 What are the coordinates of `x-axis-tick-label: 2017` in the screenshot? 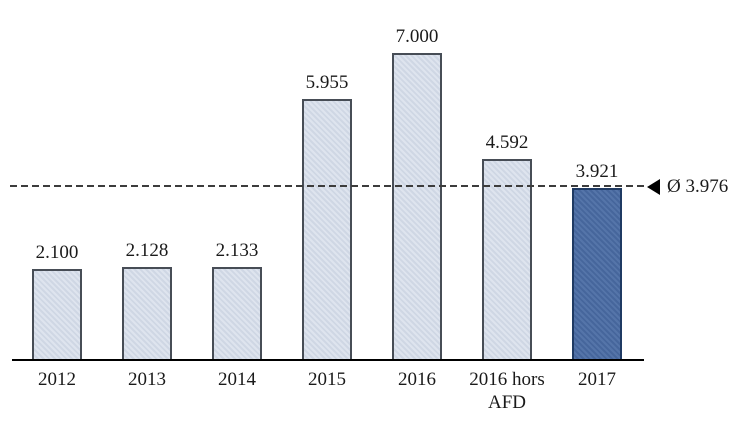 It's located at (597, 379).